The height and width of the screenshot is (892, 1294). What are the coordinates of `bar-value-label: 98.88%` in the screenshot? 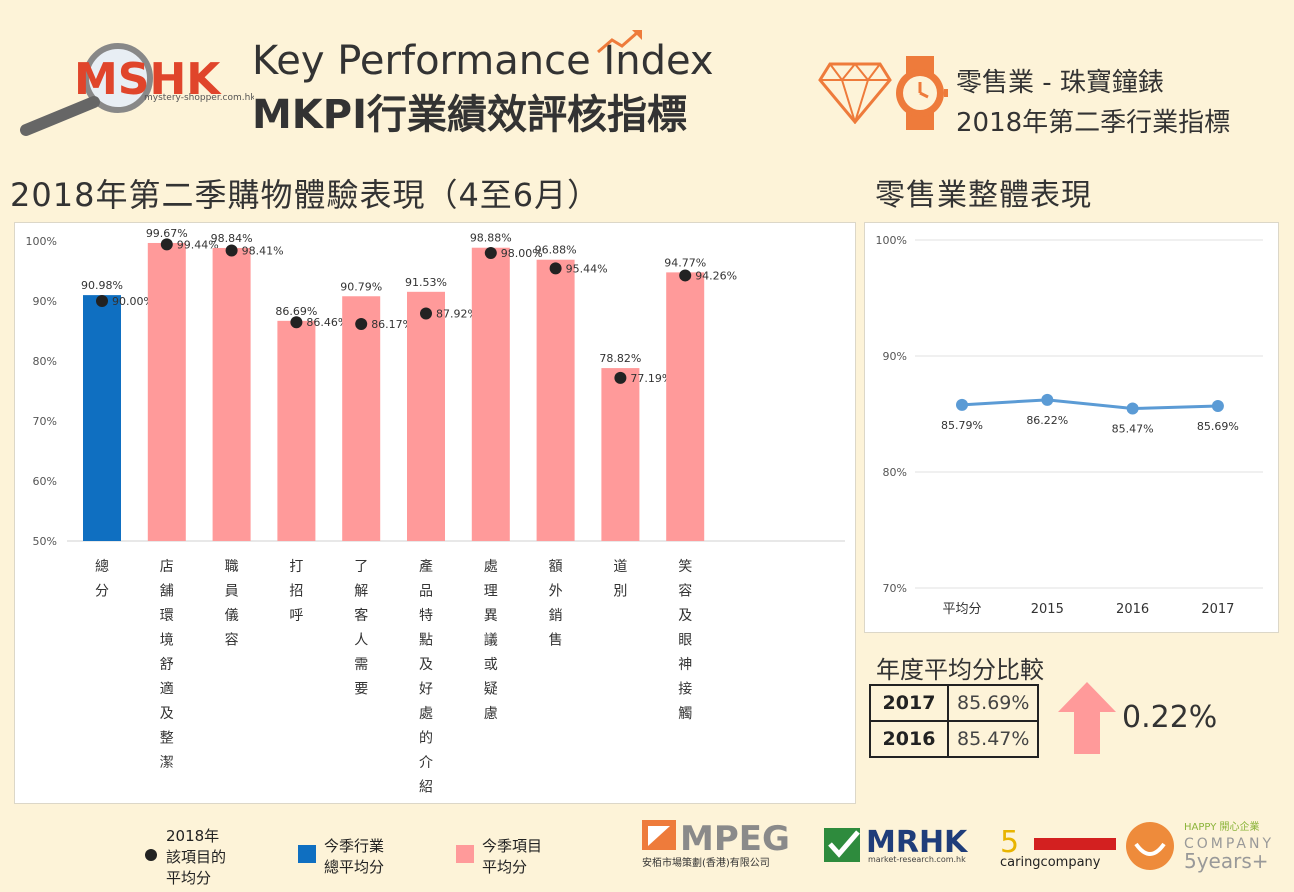 It's located at (491, 238).